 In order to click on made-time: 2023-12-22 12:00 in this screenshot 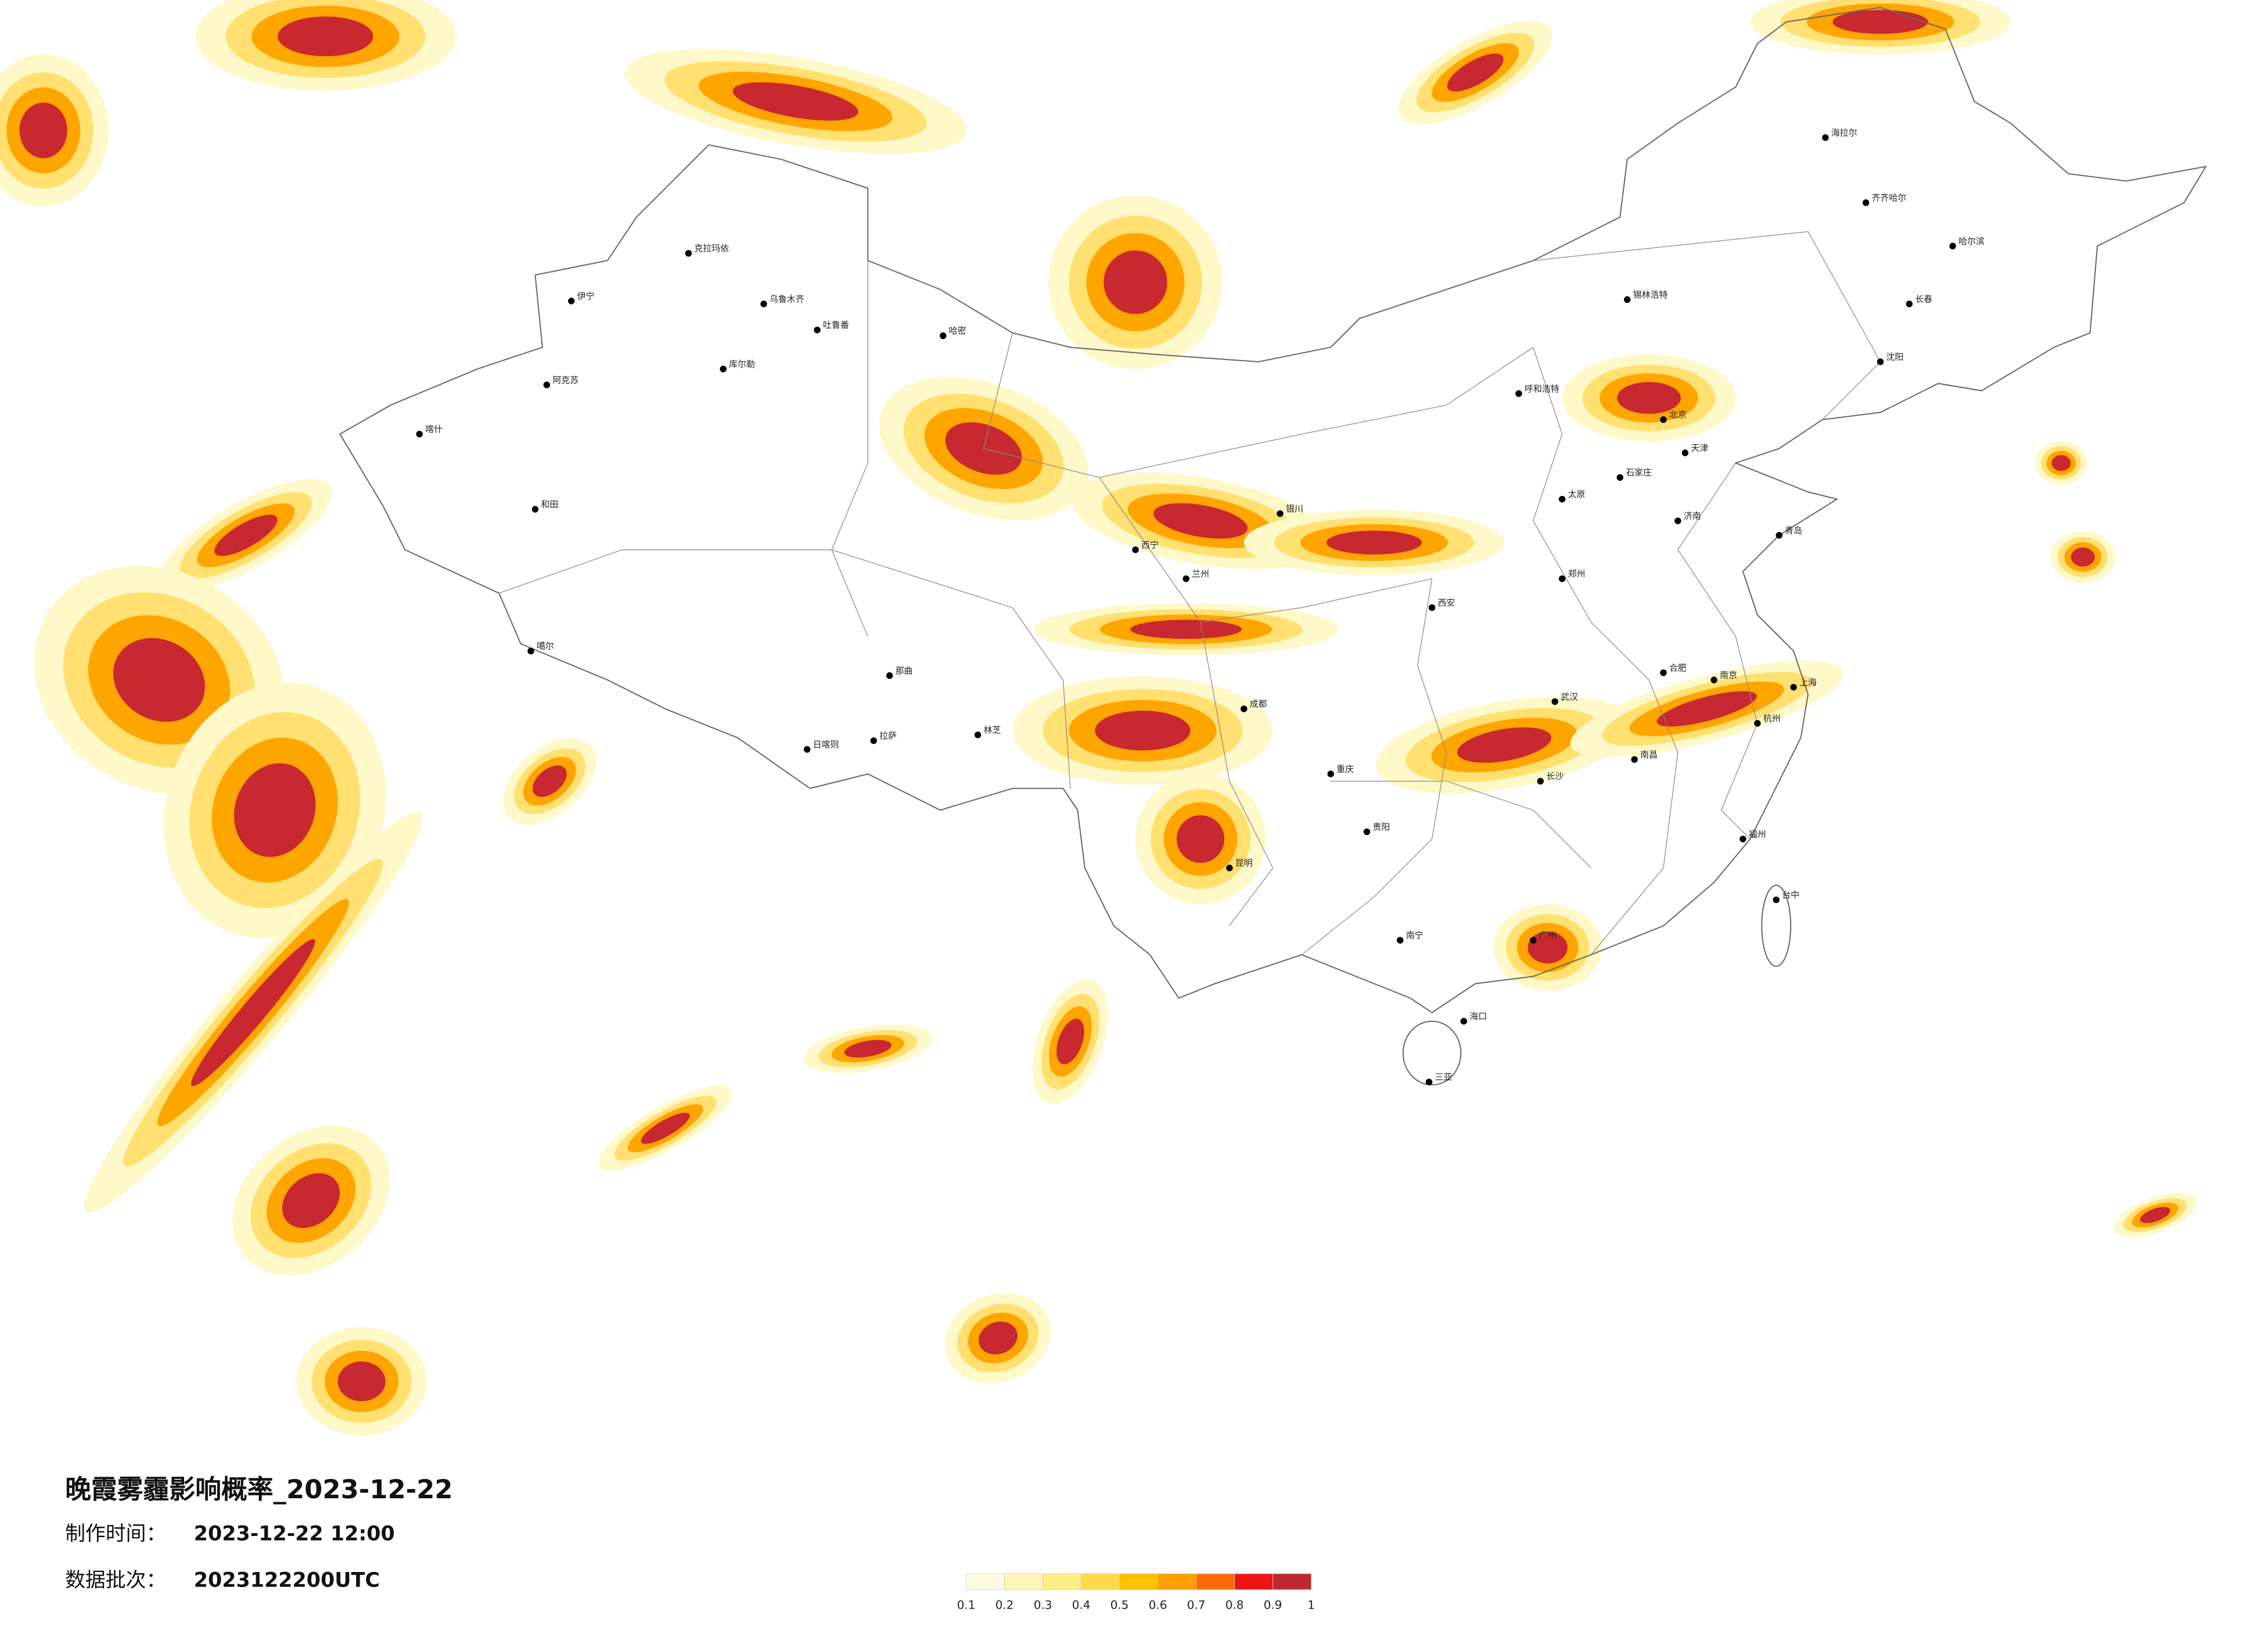, I will do `click(294, 1534)`.